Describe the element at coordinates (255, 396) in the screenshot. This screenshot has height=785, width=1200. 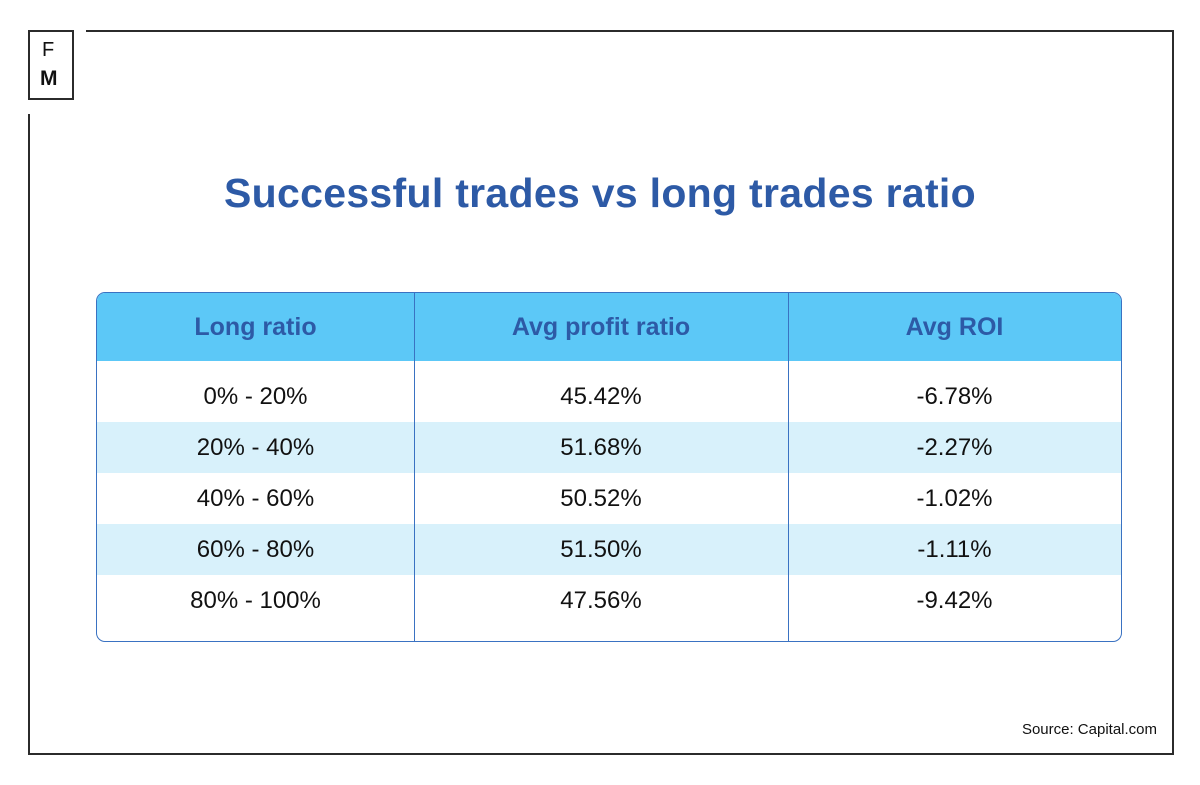
I see `cell-long-ratio: 0% - 20%` at that location.